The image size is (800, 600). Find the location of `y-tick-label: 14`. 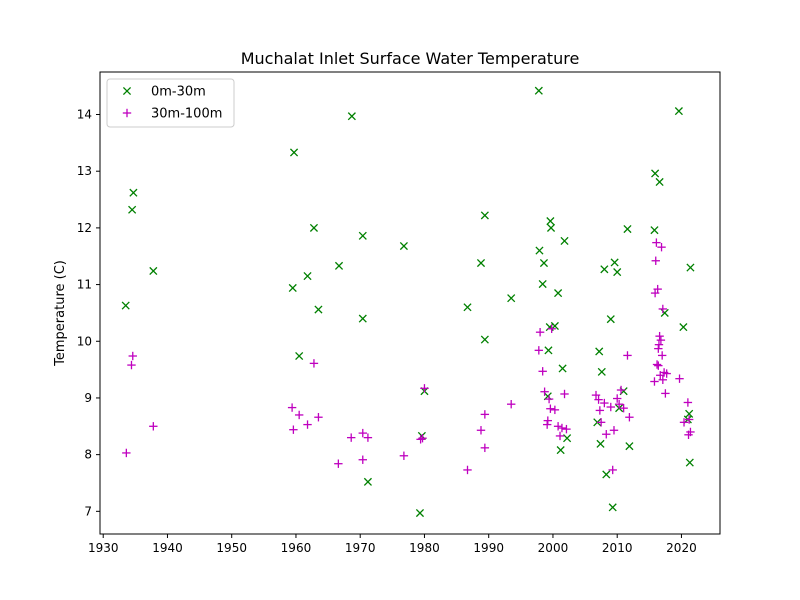

y-tick-label: 14 is located at coordinates (84, 115).